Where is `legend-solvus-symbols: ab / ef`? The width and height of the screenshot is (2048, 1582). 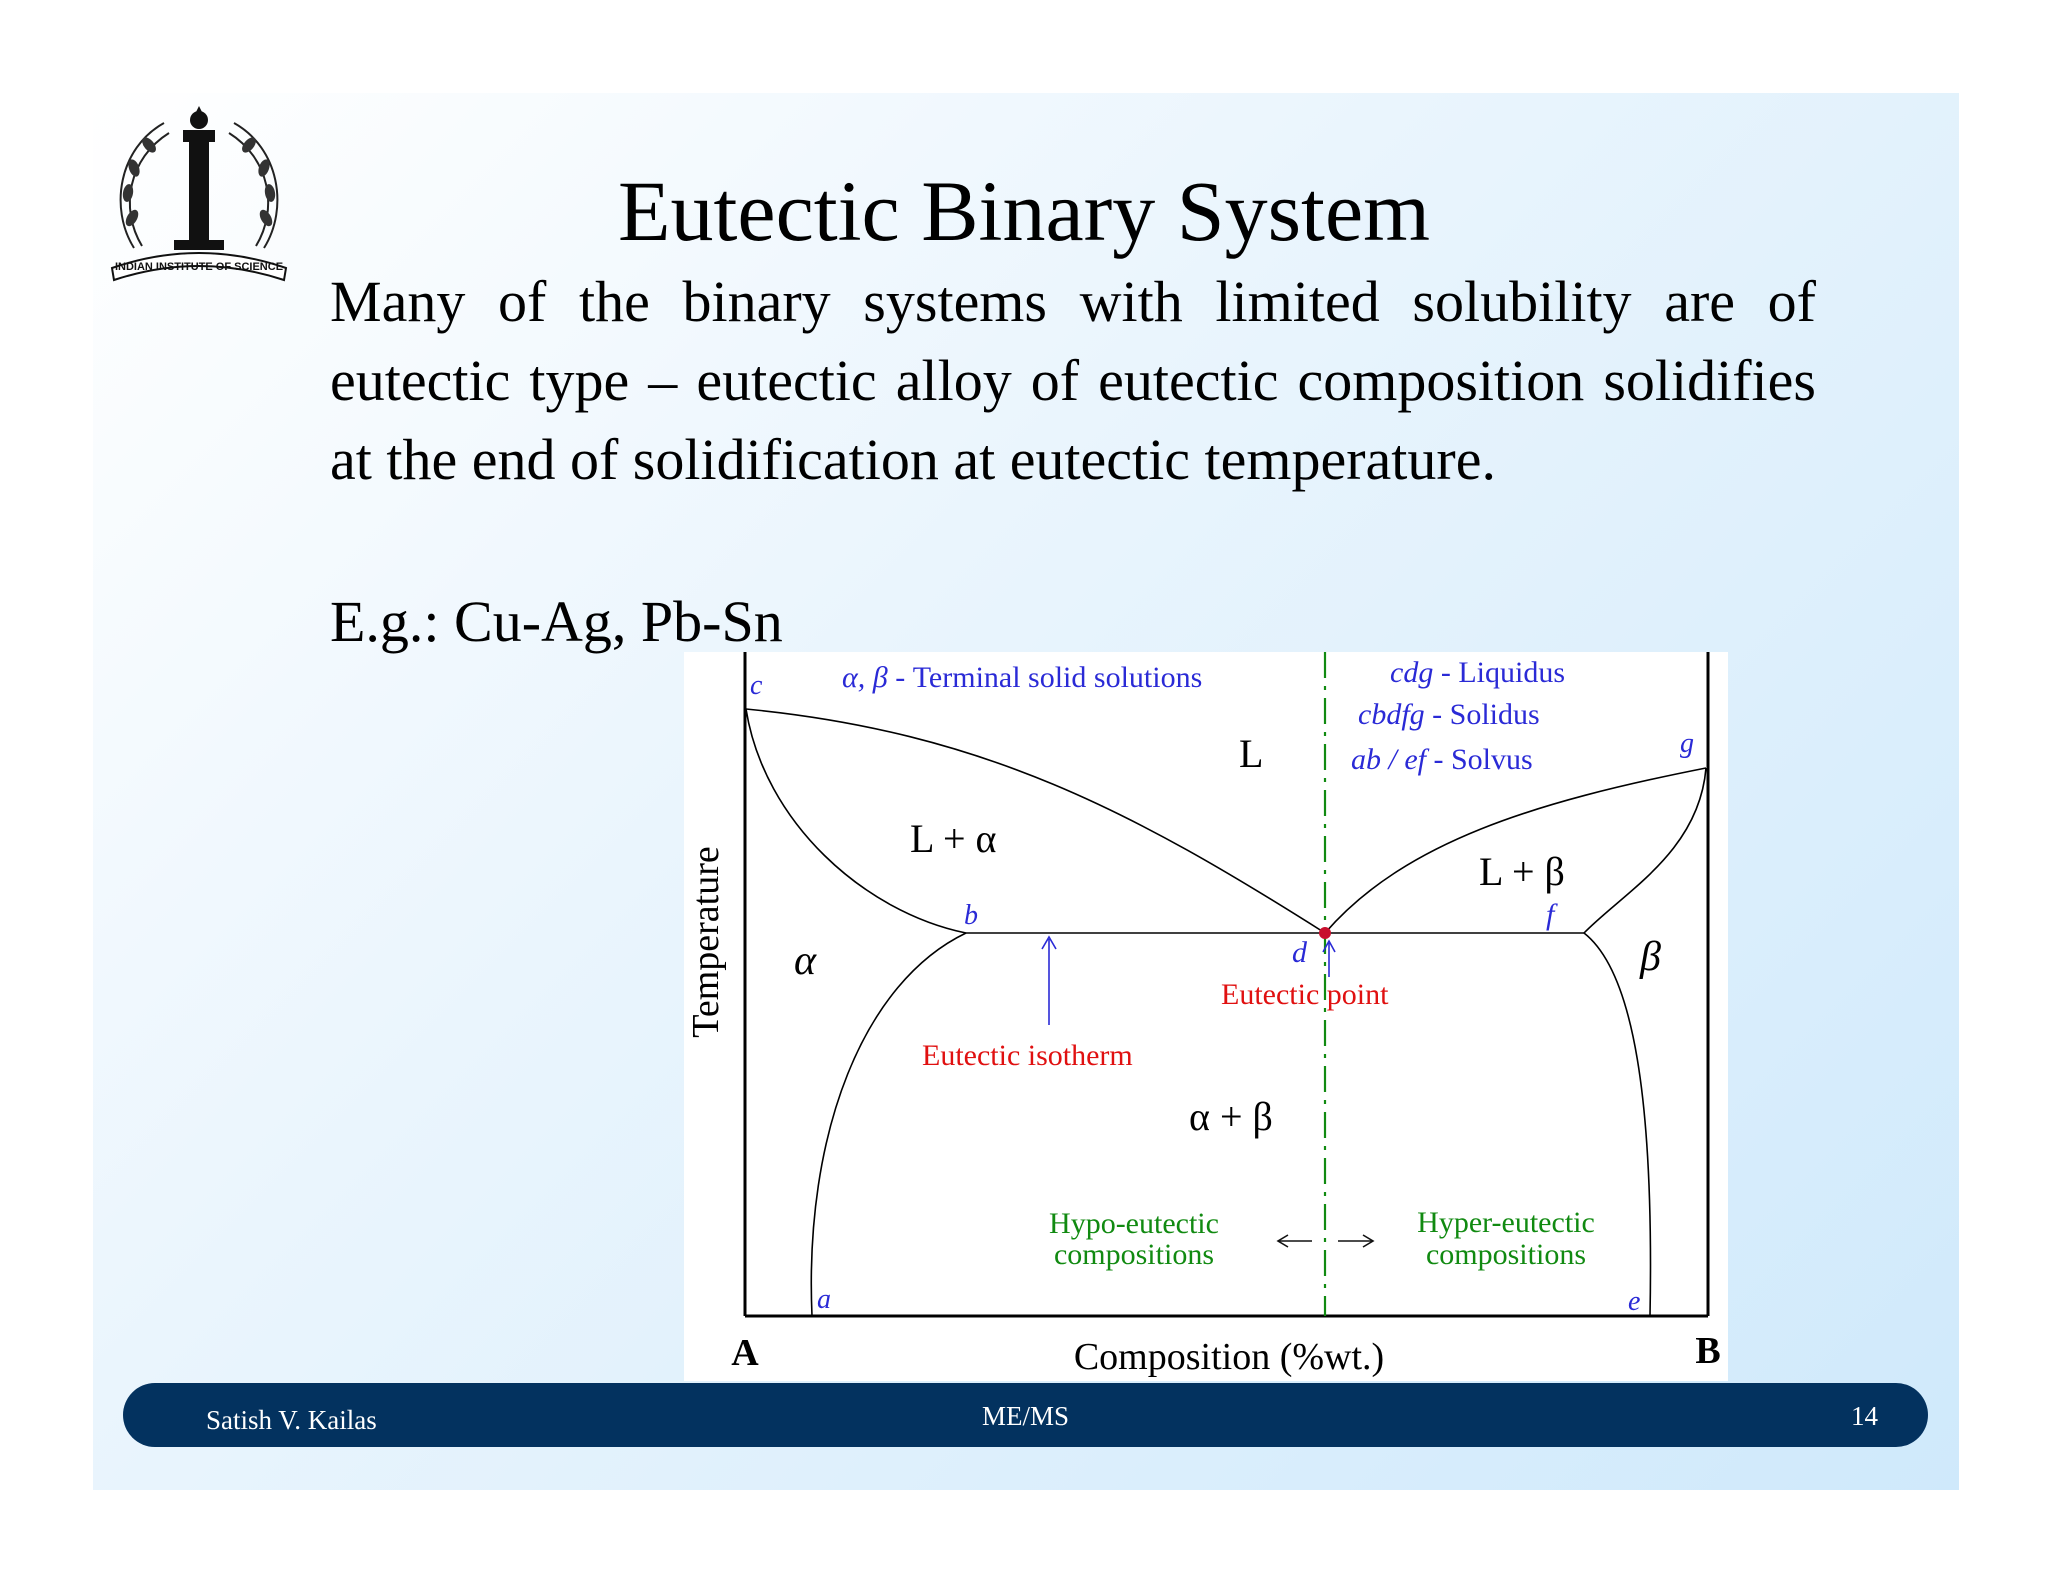 legend-solvus-symbols: ab / ef is located at coordinates (1390, 759).